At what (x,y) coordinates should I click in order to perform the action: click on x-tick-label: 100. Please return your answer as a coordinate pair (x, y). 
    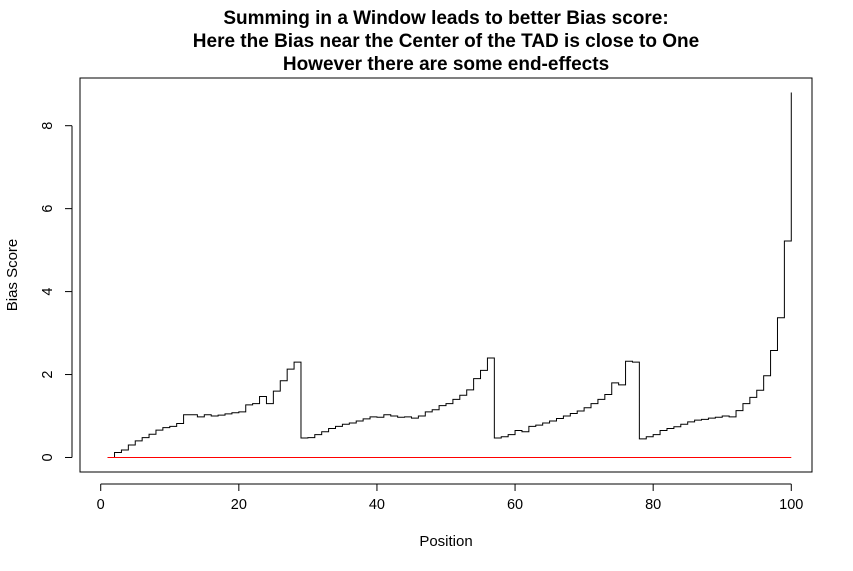
    Looking at the image, I should click on (791, 505).